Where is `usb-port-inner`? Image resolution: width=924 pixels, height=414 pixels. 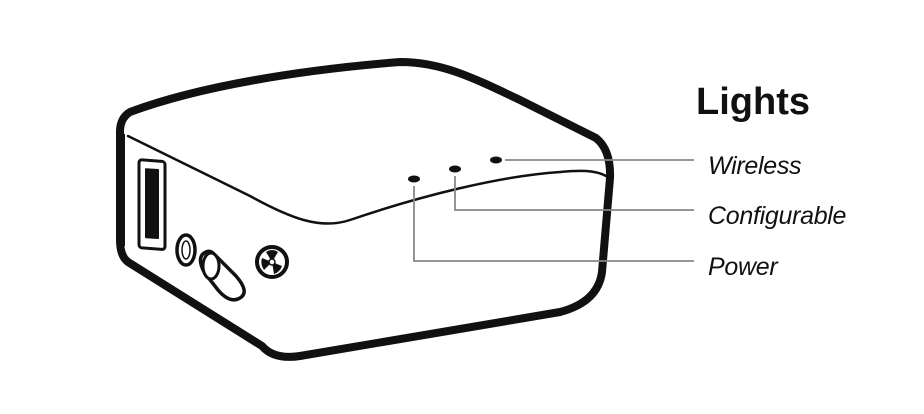 usb-port-inner is located at coordinates (152, 204).